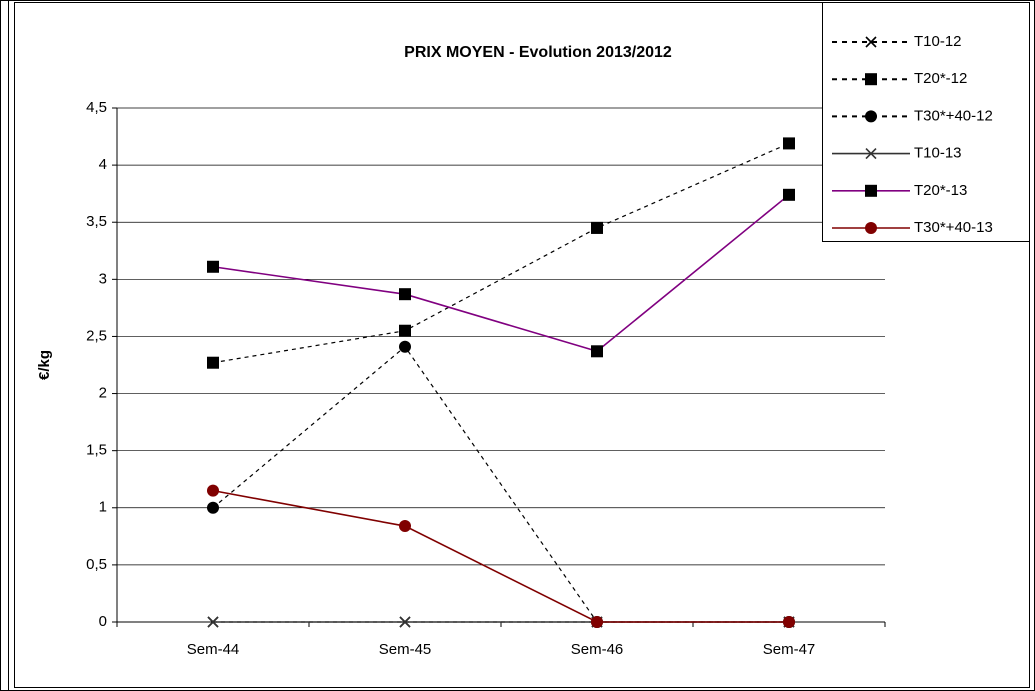 This screenshot has height=691, width=1035. I want to click on y-tick-label: 4,5, so click(96, 107).